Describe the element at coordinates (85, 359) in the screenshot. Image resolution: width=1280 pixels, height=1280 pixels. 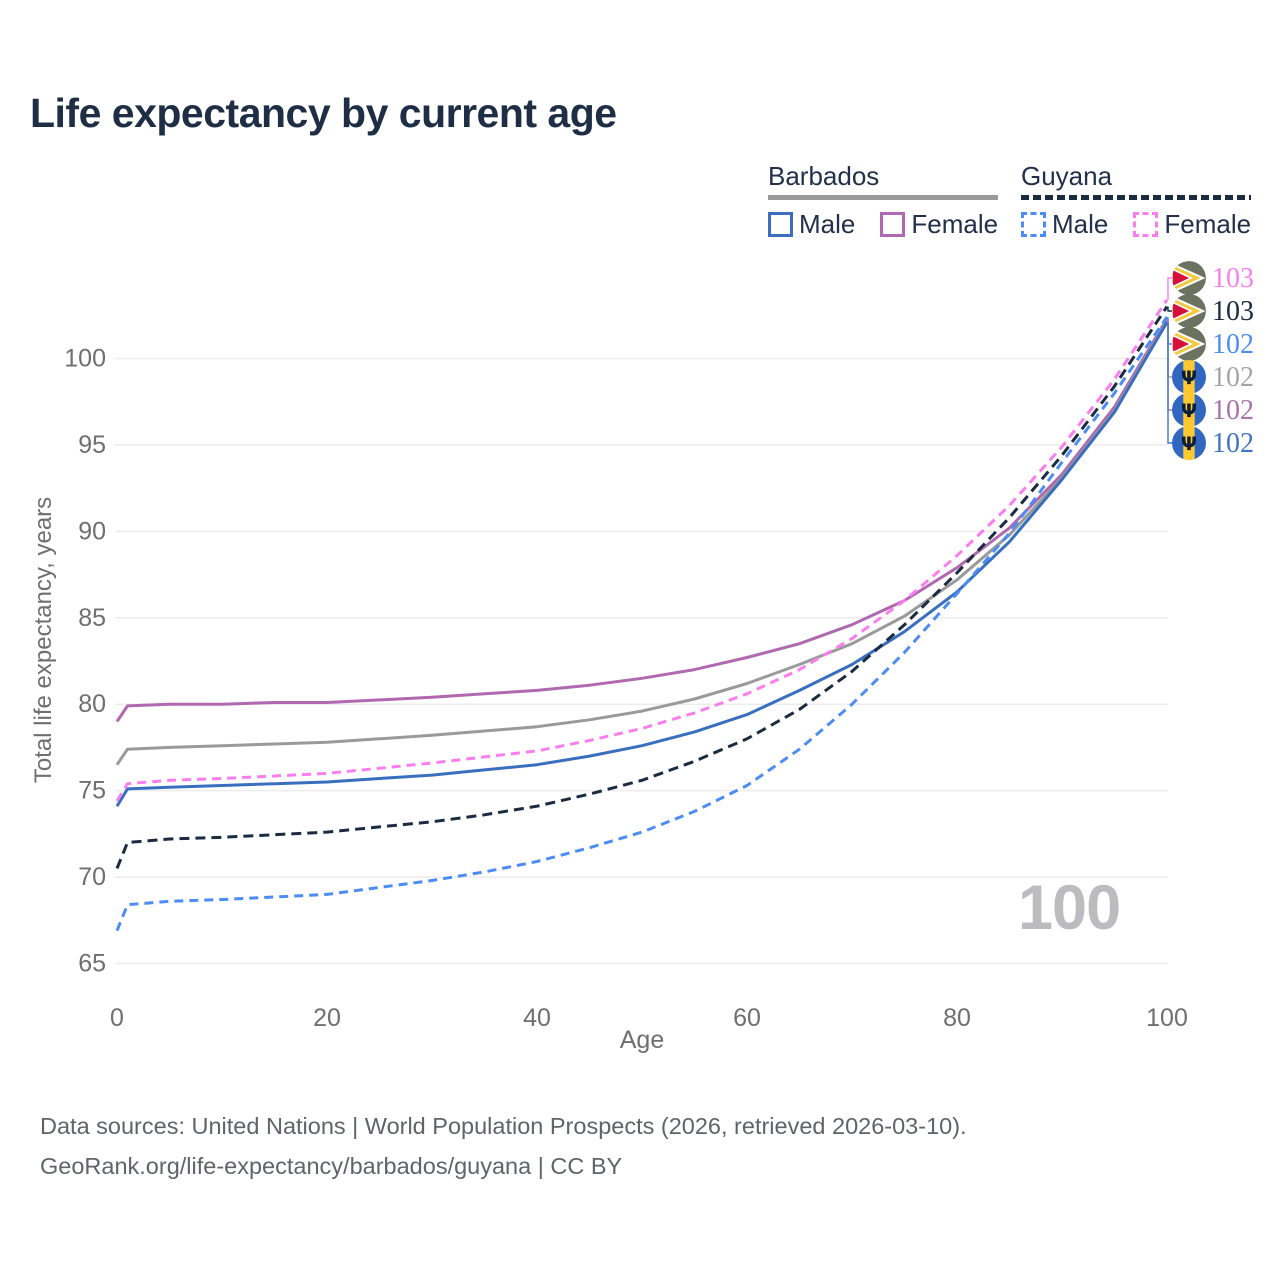
I see `y-tick-label: 100` at that location.